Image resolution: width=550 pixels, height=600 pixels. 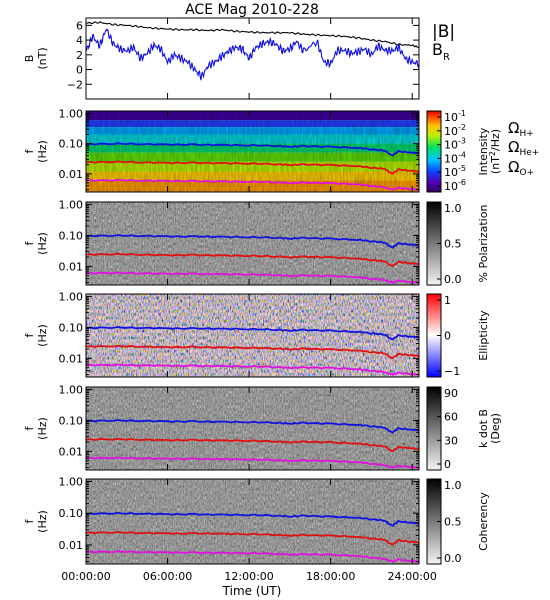 I want to click on y-tick-label: 2, so click(x=79, y=55).